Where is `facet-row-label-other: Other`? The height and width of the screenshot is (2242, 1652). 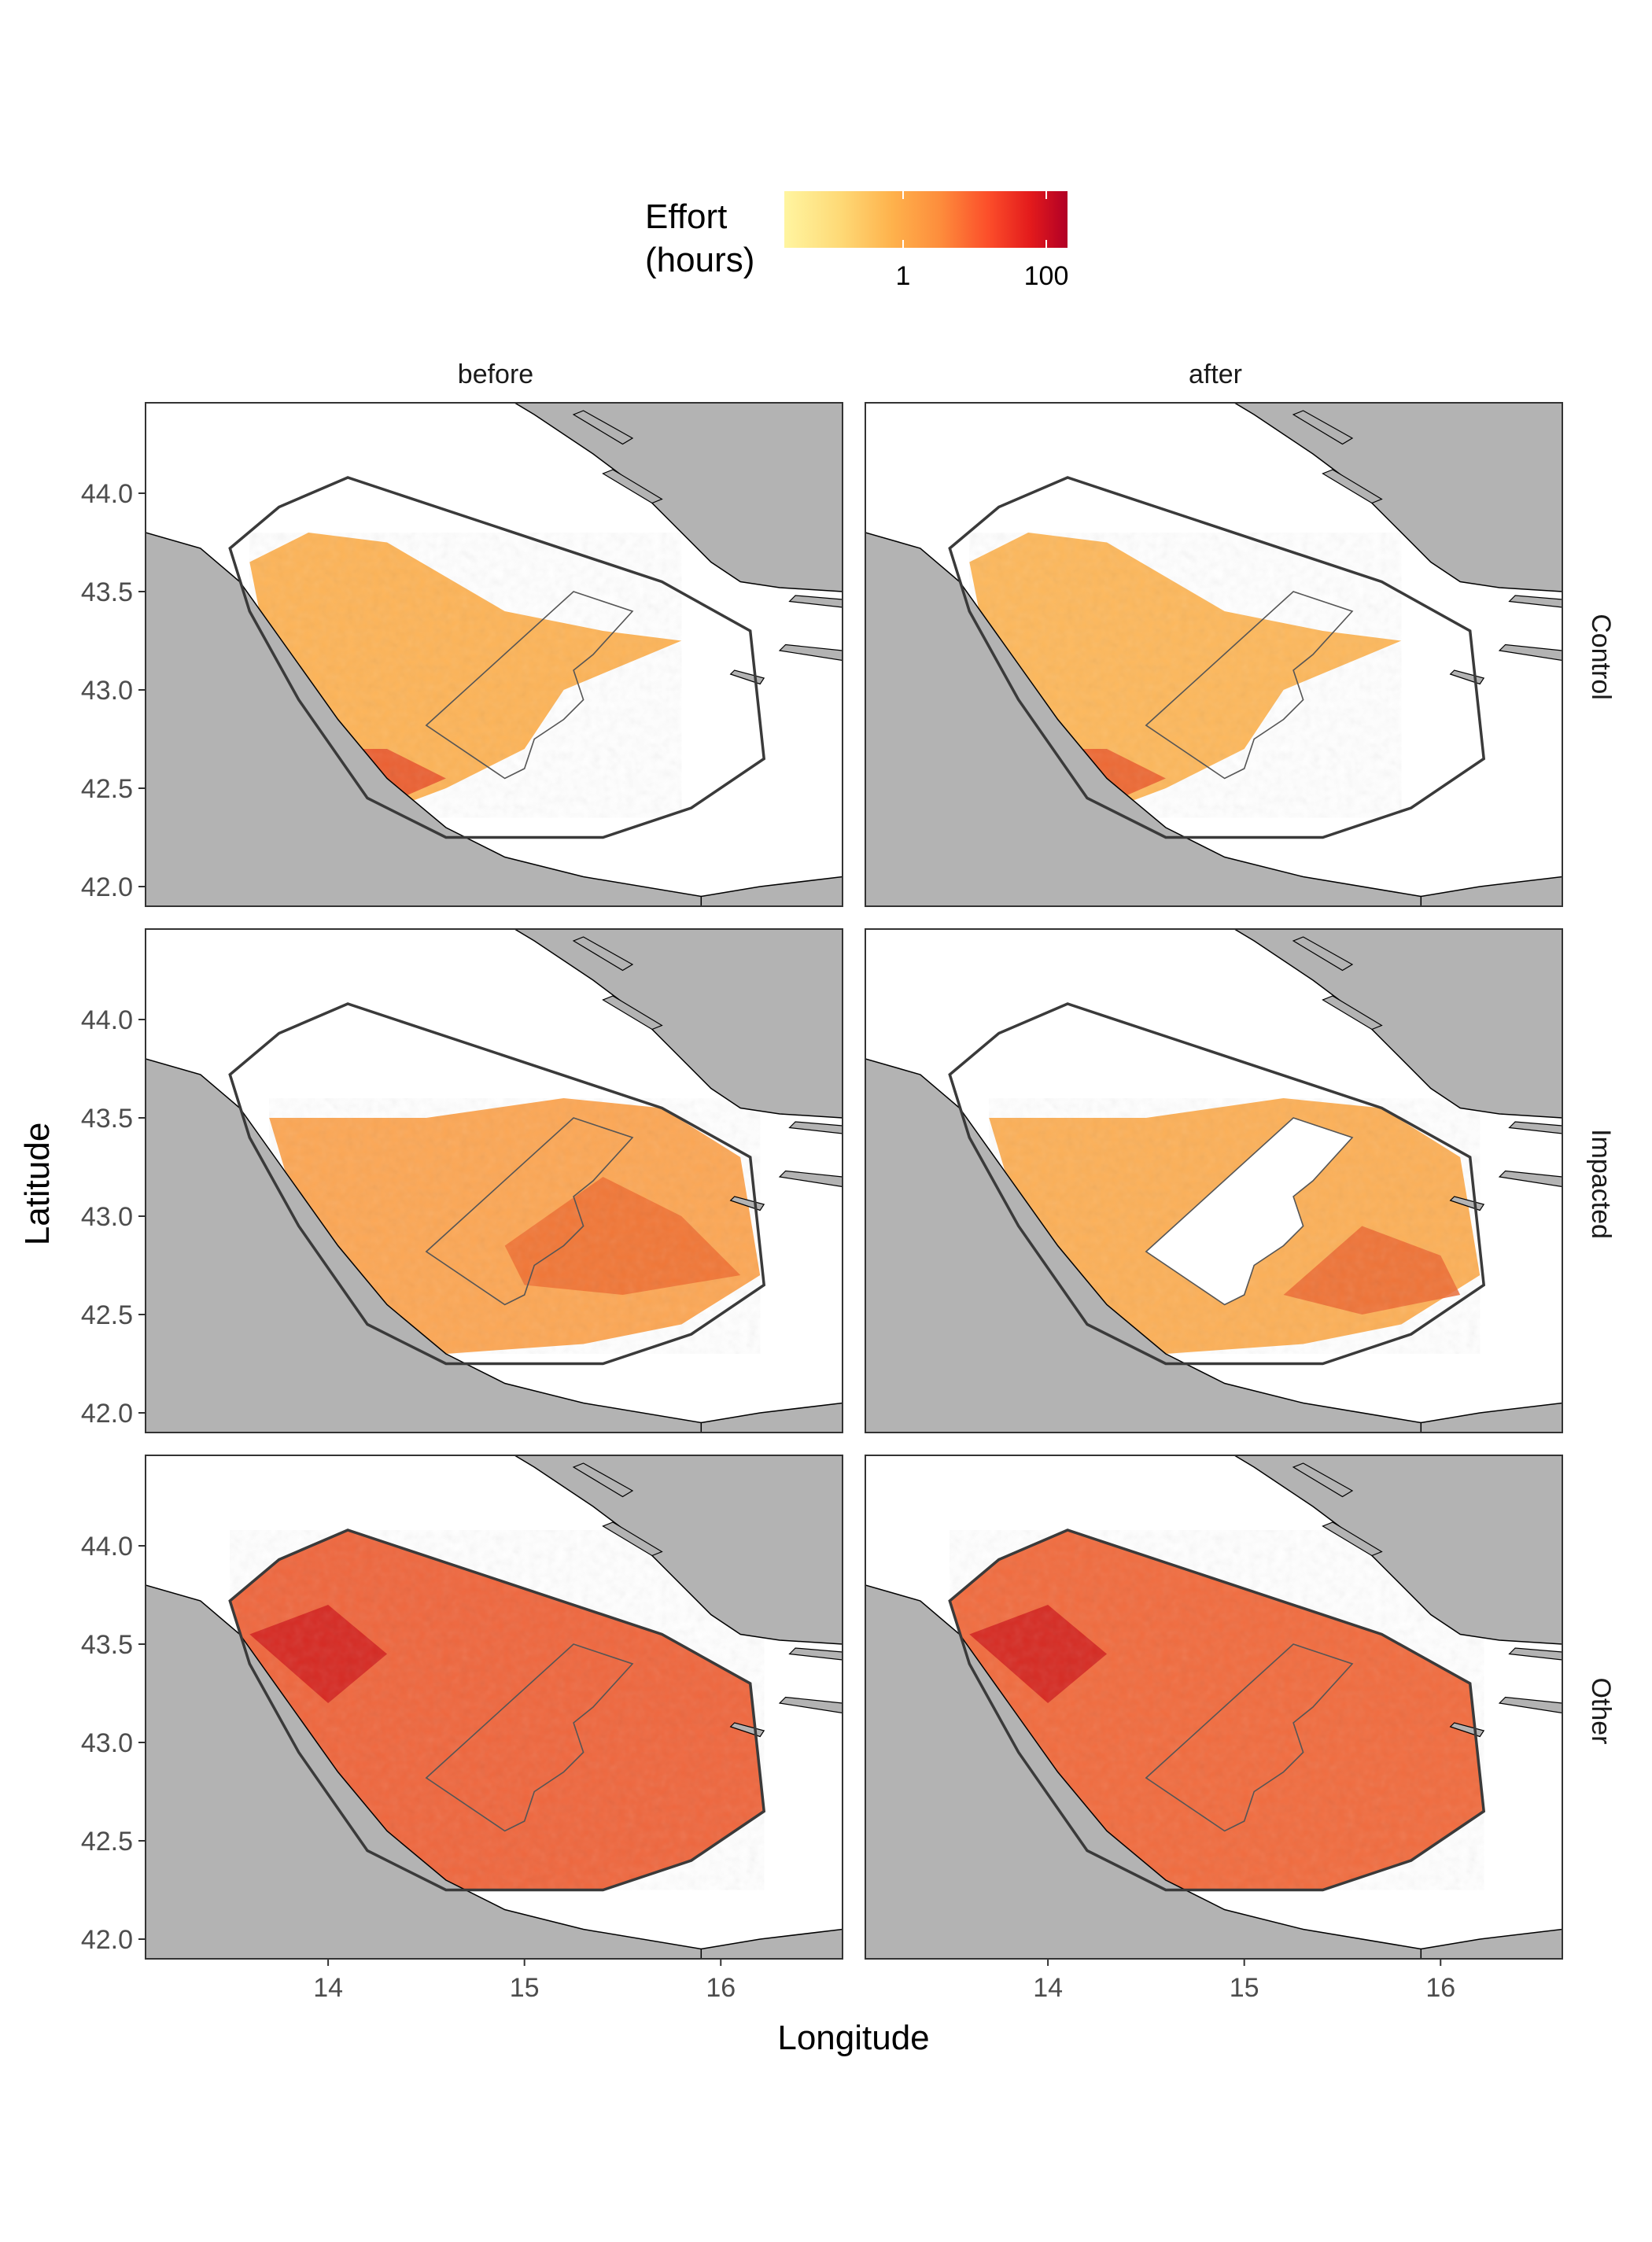 facet-row-label-other: Other is located at coordinates (1601, 1710).